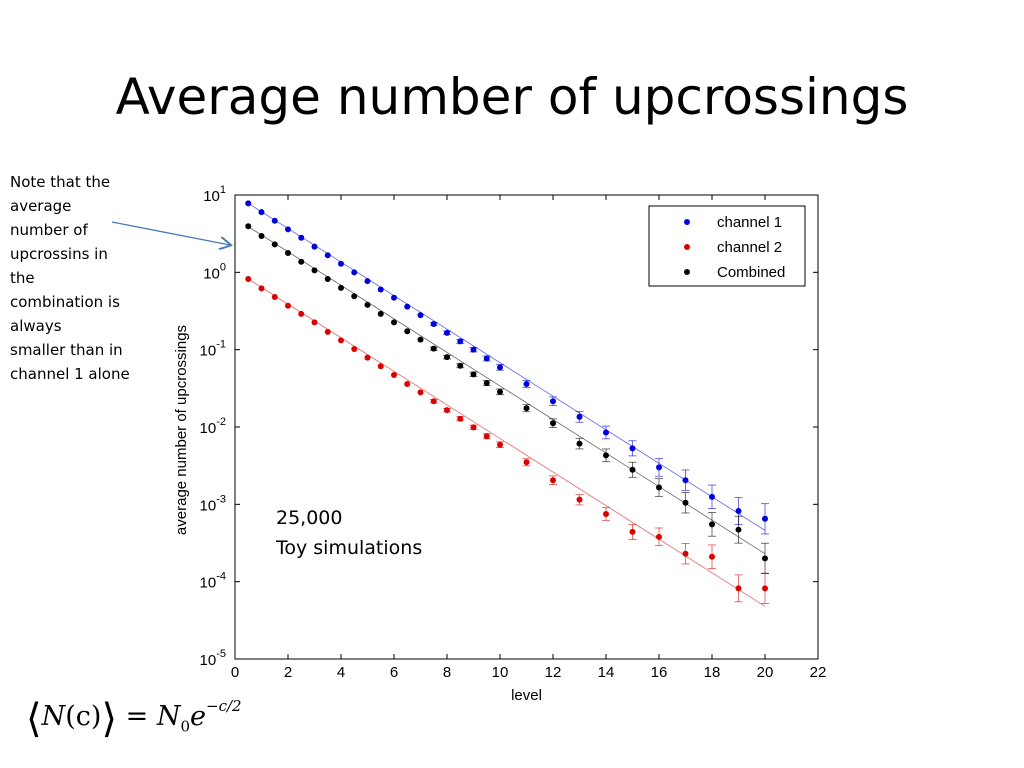 The height and width of the screenshot is (768, 1024). Describe the element at coordinates (214, 271) in the screenshot. I see `y-tick-label: 10⁰` at that location.